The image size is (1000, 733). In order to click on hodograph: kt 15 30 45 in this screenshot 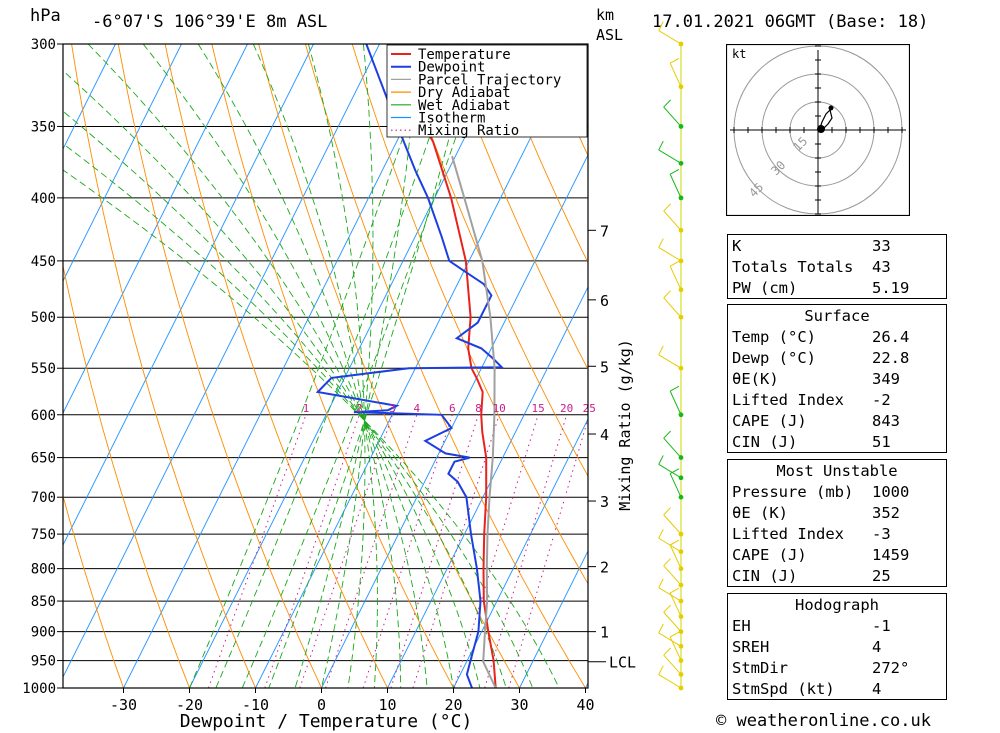, I will do `click(818, 130)`.